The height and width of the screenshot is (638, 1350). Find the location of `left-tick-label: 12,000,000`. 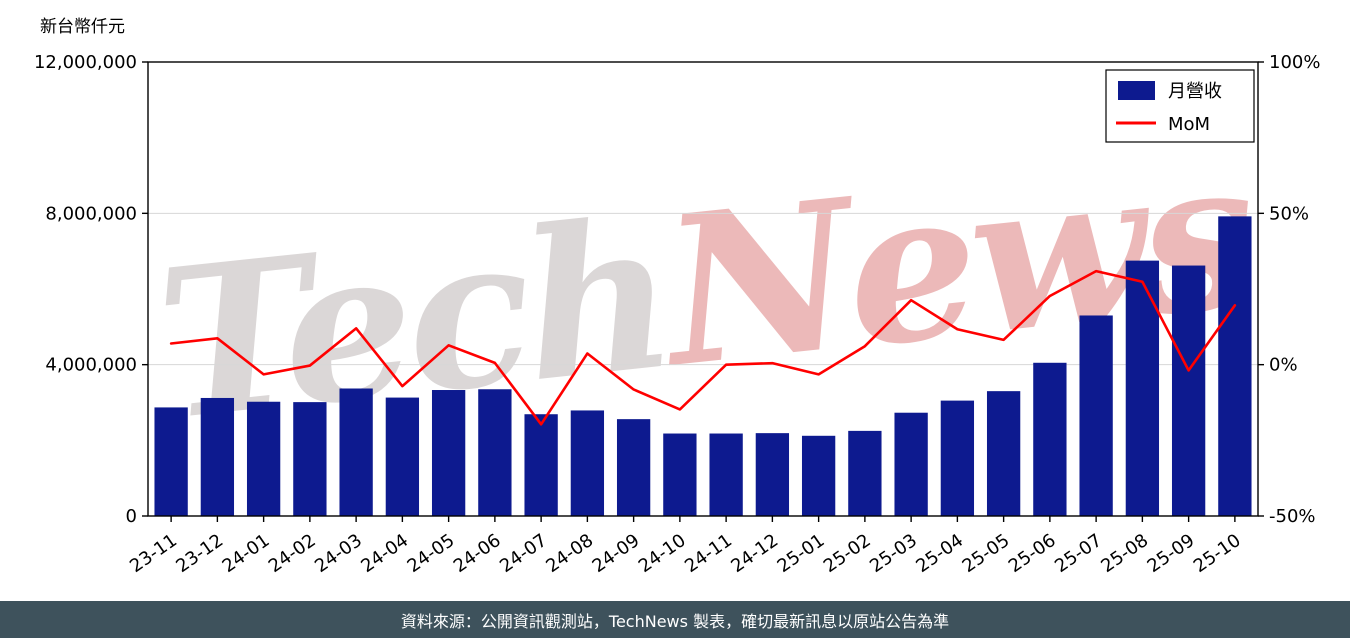

left-tick-label: 12,000,000 is located at coordinates (85, 62).